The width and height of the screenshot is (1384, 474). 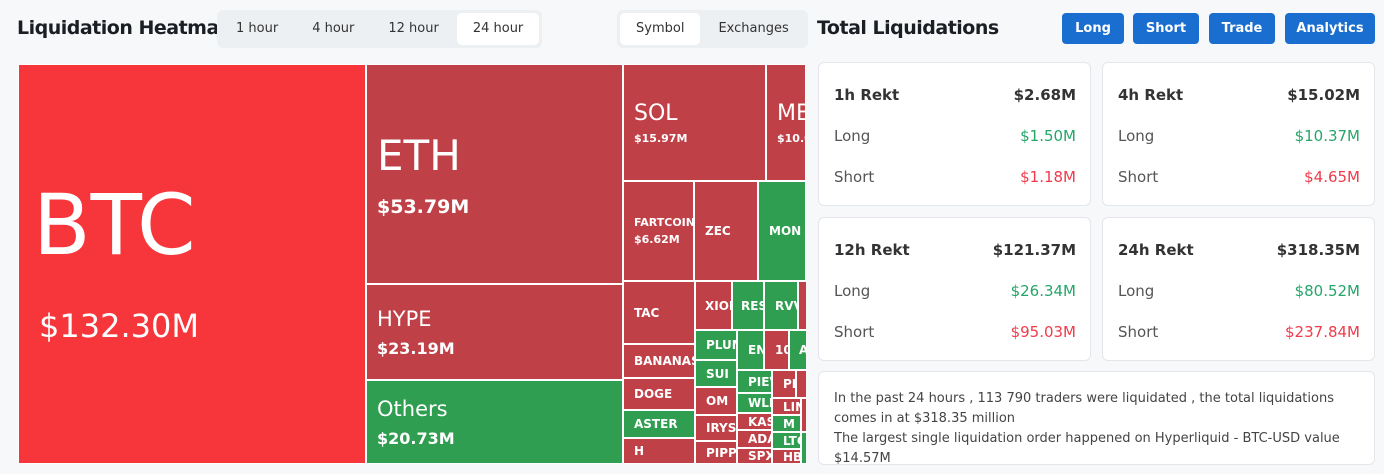 I want to click on heatmap-cell-sol: SOL $15.97M, so click(x=694, y=122).